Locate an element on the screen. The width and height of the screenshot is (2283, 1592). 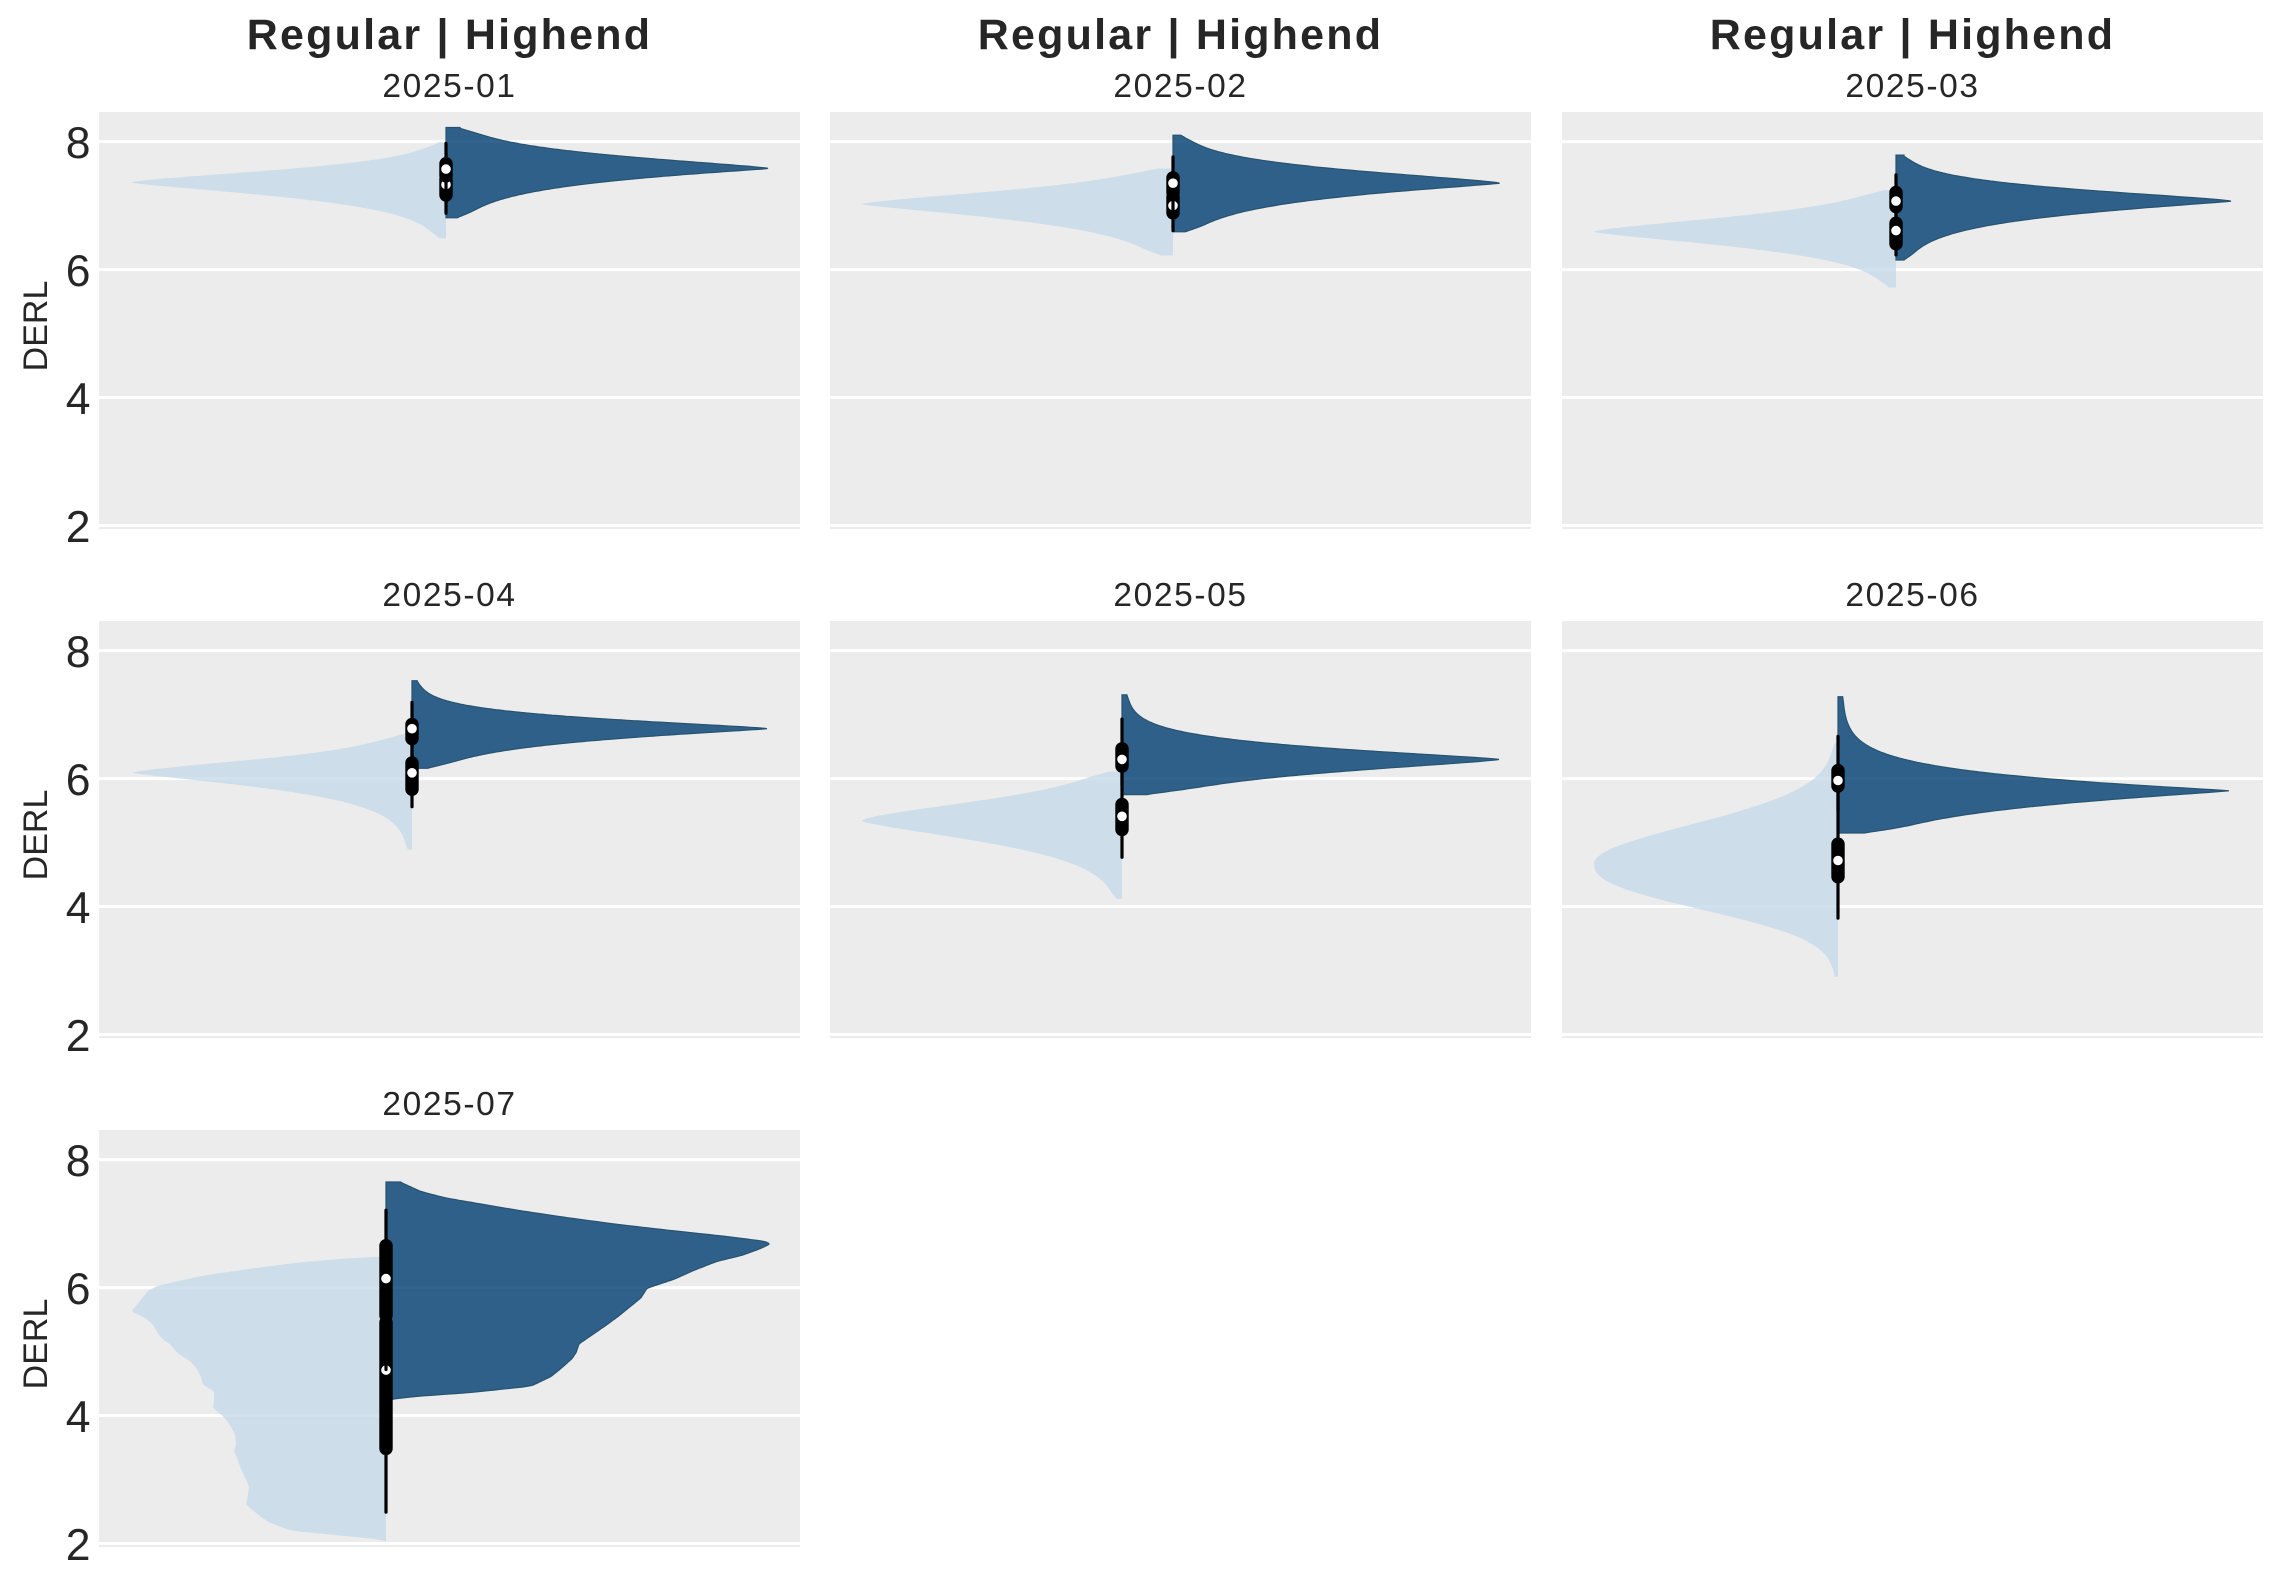
svg-text: 2025-07 is located at coordinates (449, 1104).